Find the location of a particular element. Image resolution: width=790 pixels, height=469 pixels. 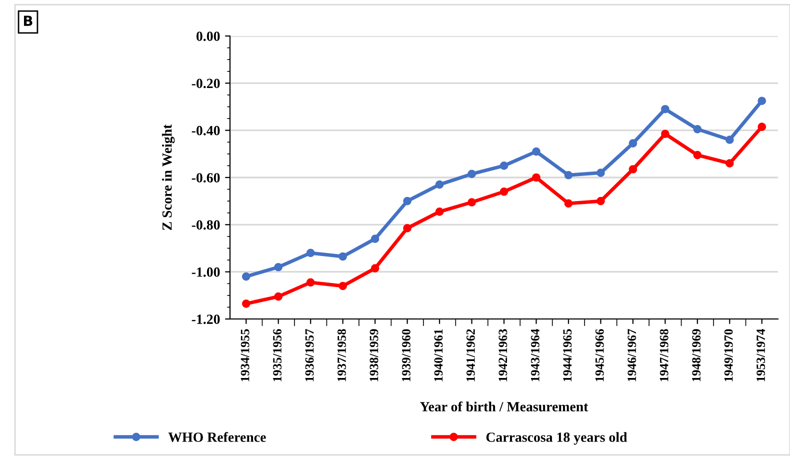

y-tick-label: 0.00 is located at coordinates (208, 37).